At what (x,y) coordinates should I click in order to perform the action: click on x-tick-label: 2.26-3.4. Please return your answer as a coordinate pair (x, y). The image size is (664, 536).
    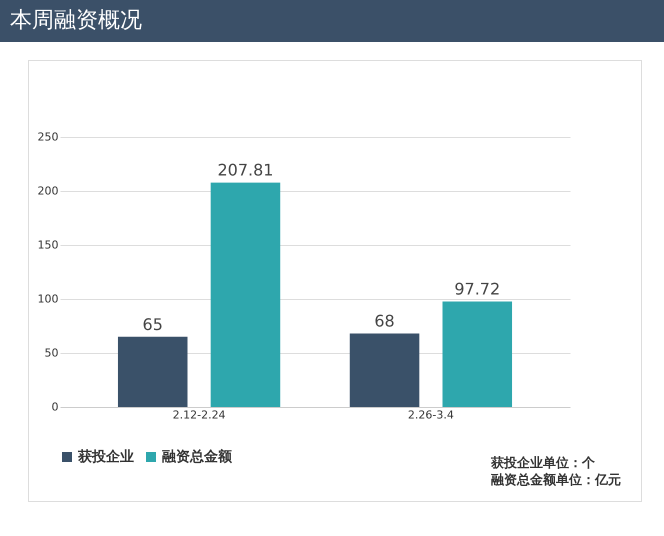
    Looking at the image, I should click on (431, 415).